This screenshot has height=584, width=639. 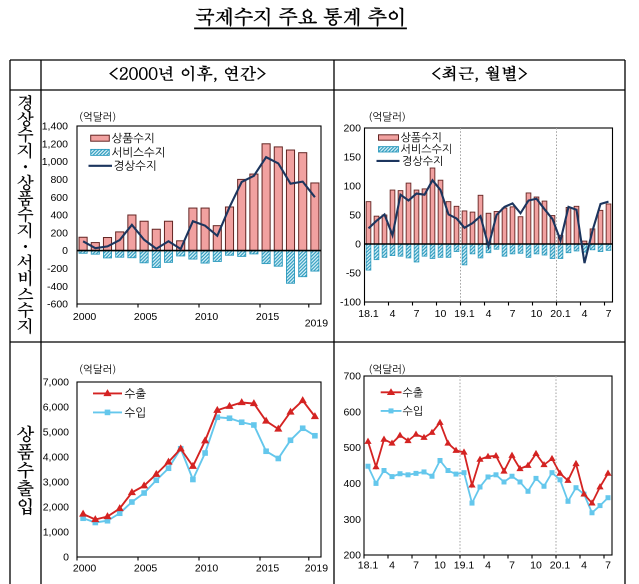 I want to click on svg-text: 150, so click(x=352, y=158).